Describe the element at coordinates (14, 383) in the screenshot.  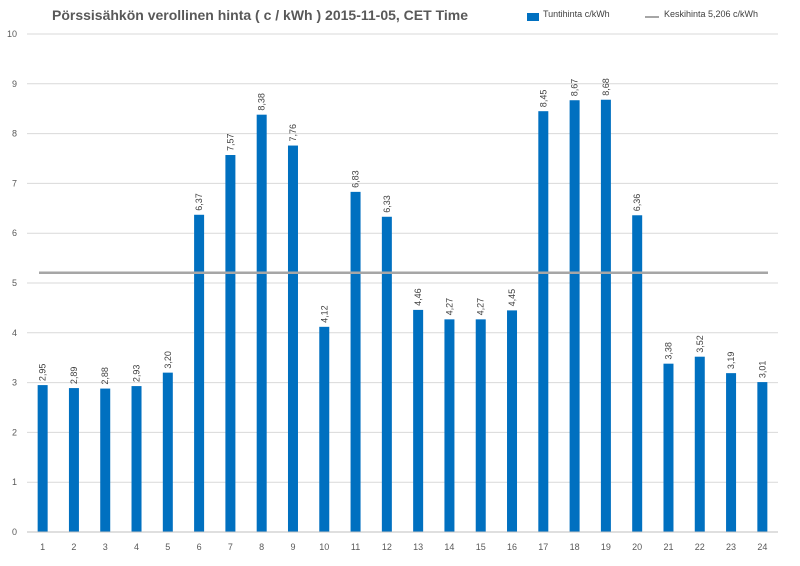
I see `y-tick-label: 3` at that location.